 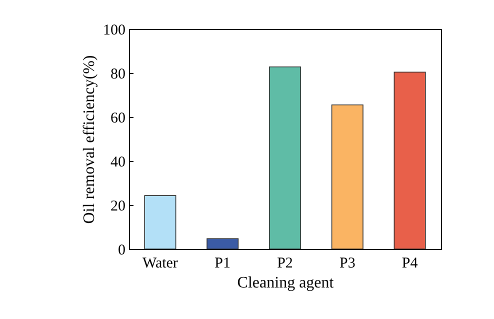 What do you see at coordinates (122, 250) in the screenshot?
I see `y-tick-label: 0` at bounding box center [122, 250].